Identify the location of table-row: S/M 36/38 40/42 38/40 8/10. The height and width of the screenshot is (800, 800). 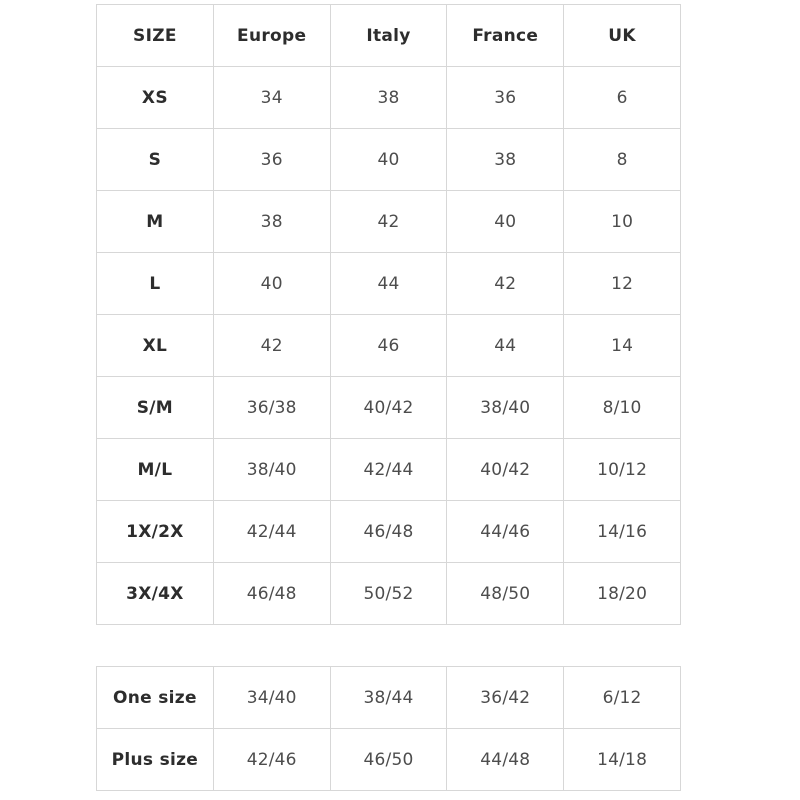
(388, 407).